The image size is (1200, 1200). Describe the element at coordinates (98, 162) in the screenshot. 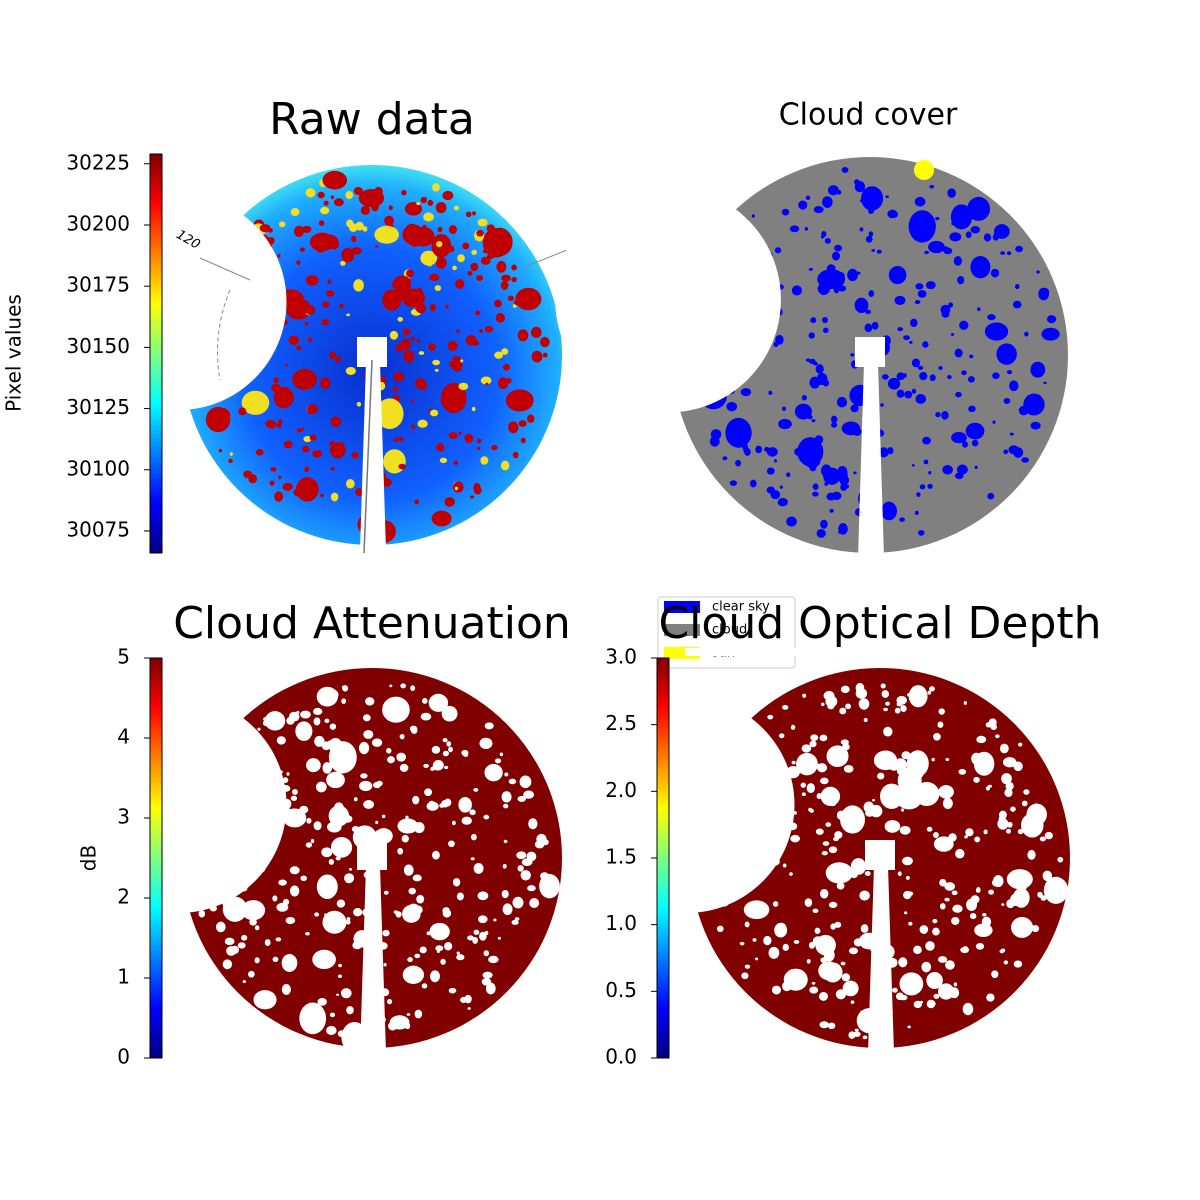

I see `colorbar-tick-label: 30225` at that location.